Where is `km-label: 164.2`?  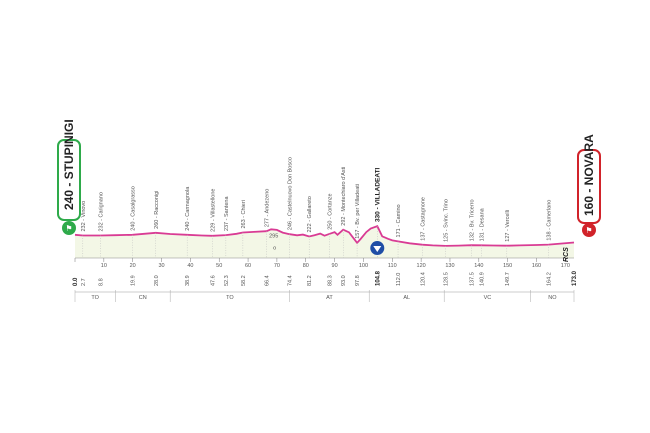
km-label: 164.2 is located at coordinates (550, 279).